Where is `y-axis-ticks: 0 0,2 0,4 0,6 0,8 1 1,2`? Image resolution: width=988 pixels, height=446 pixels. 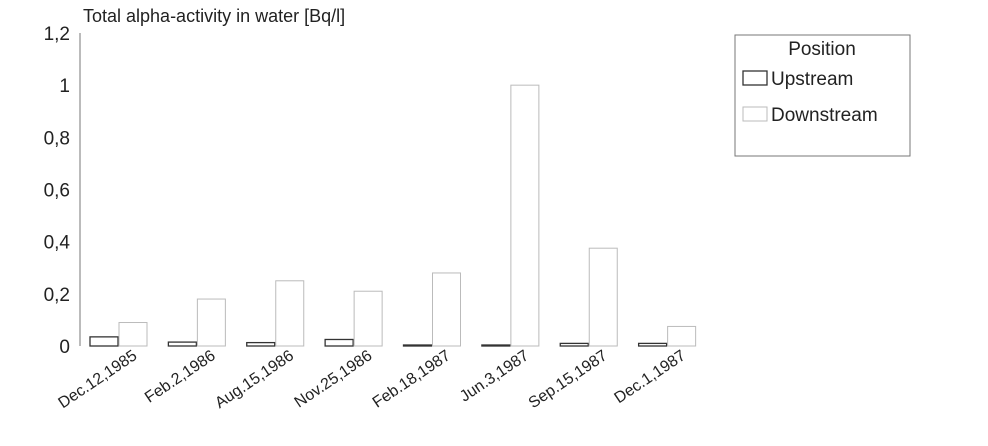
y-axis-ticks: 0 0,2 0,4 0,6 0,8 1 1,2 is located at coordinates (57, 191).